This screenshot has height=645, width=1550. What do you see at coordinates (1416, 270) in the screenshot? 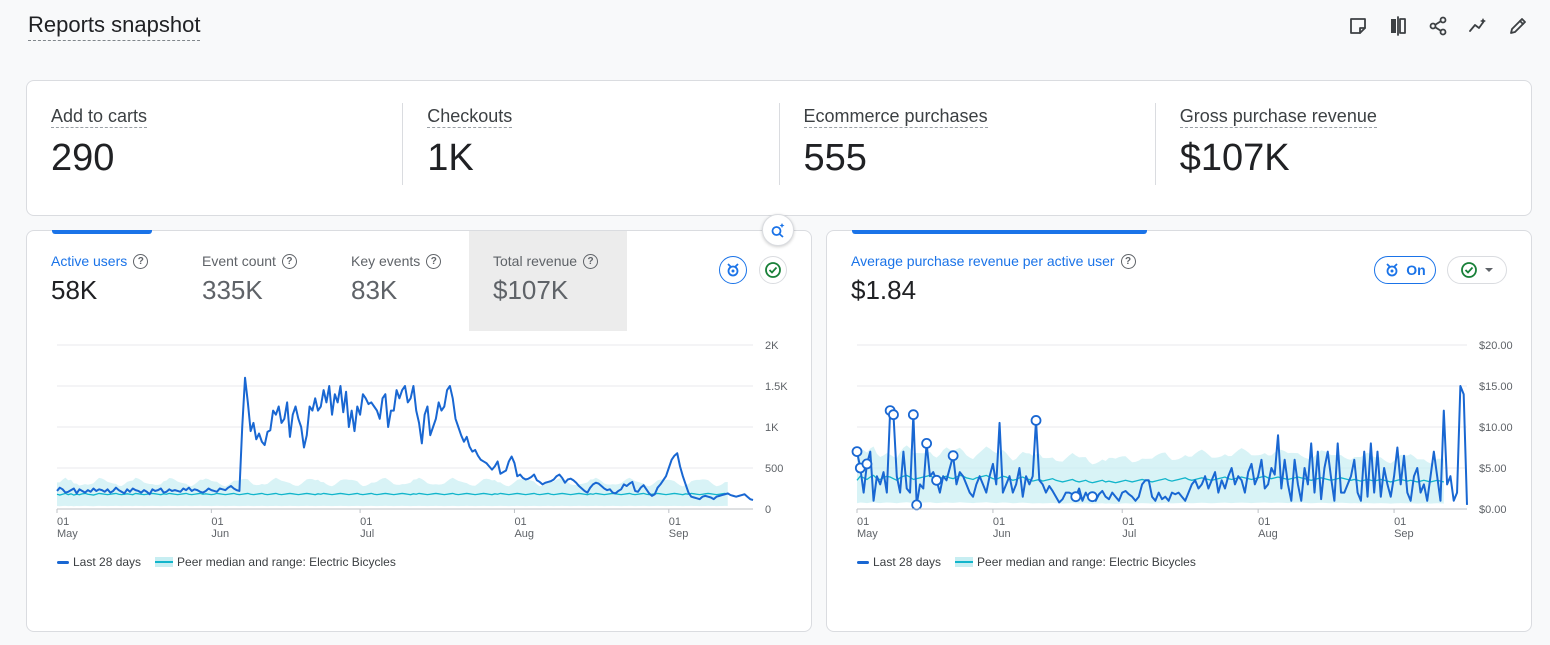
I see `benchmark-toggle-label: On` at bounding box center [1416, 270].